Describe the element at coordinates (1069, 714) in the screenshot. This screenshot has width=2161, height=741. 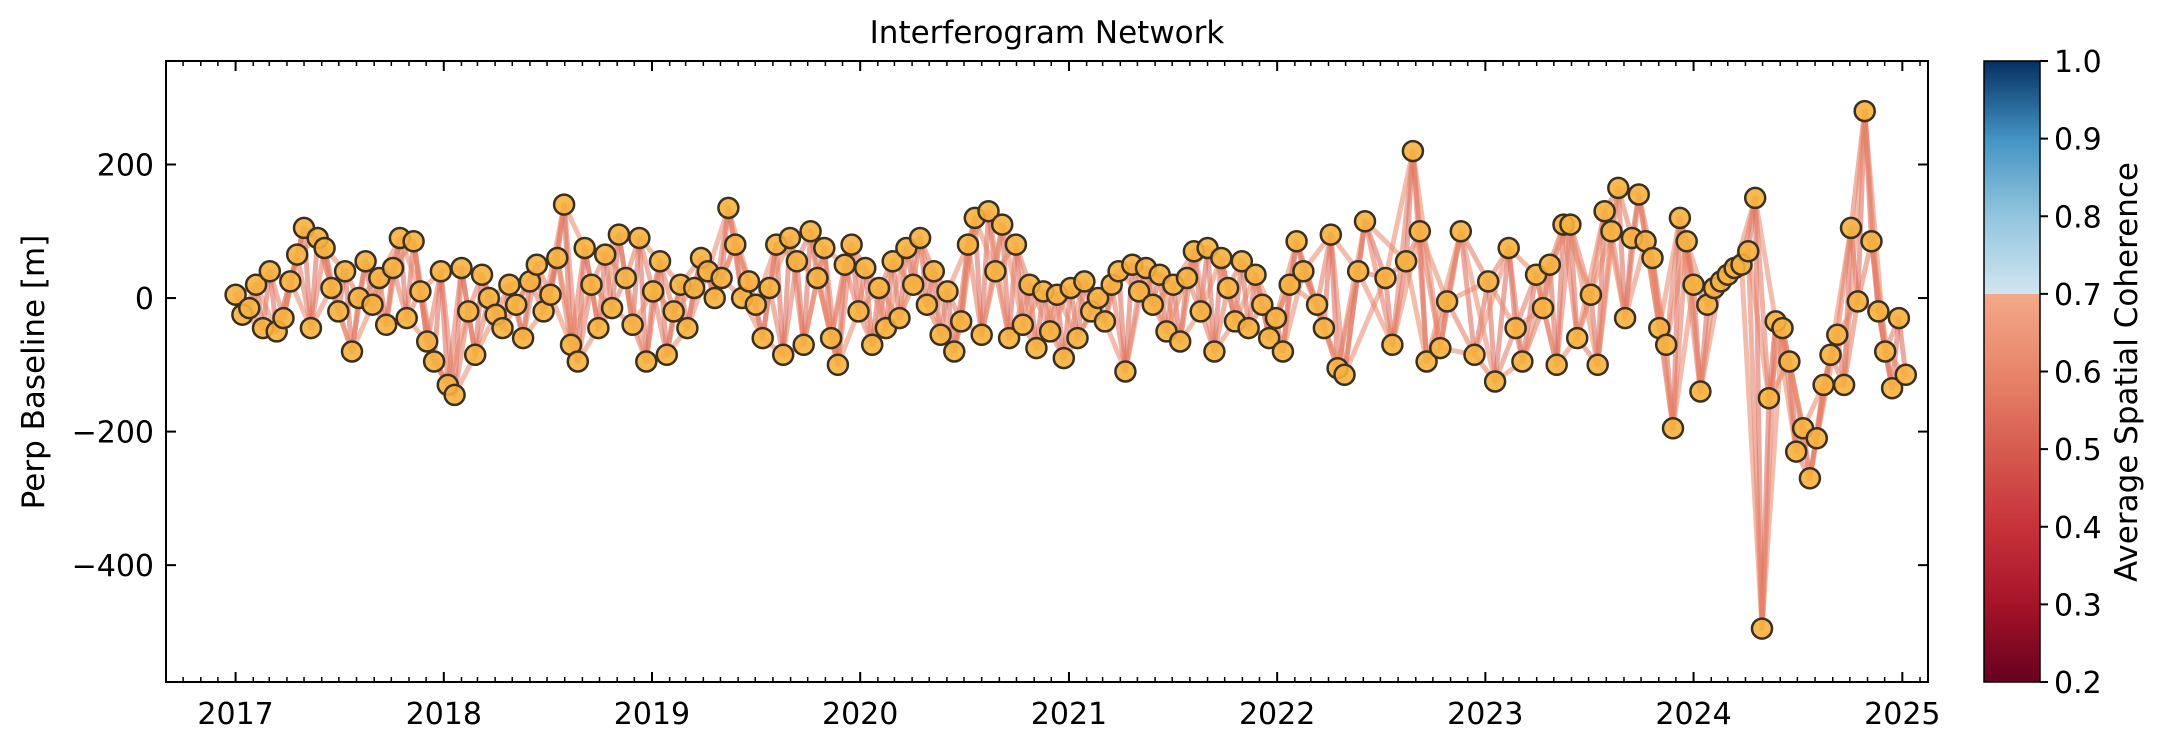
I see `x-tick-label: 2021` at that location.